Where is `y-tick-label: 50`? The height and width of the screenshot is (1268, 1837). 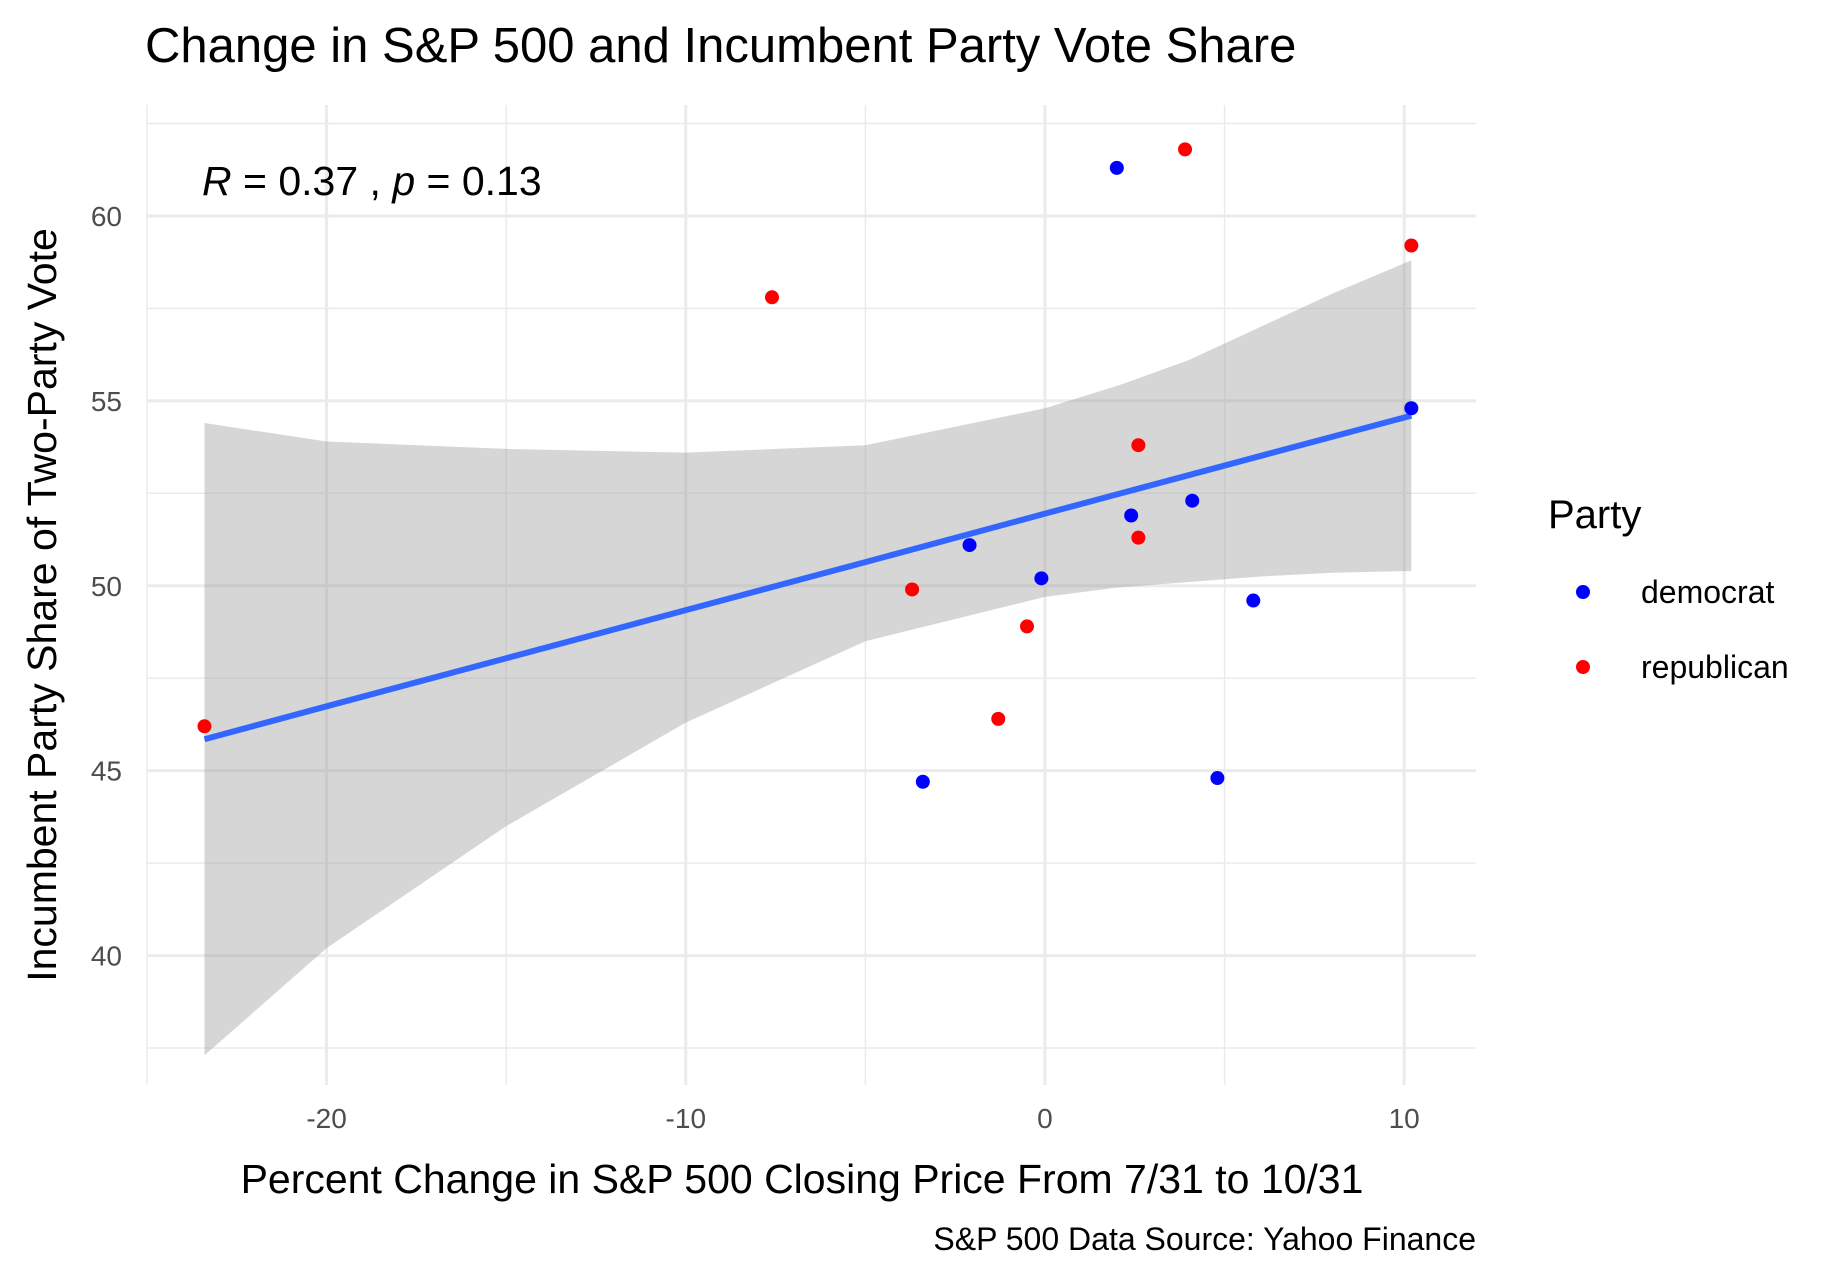 y-tick-label: 50 is located at coordinates (106, 586).